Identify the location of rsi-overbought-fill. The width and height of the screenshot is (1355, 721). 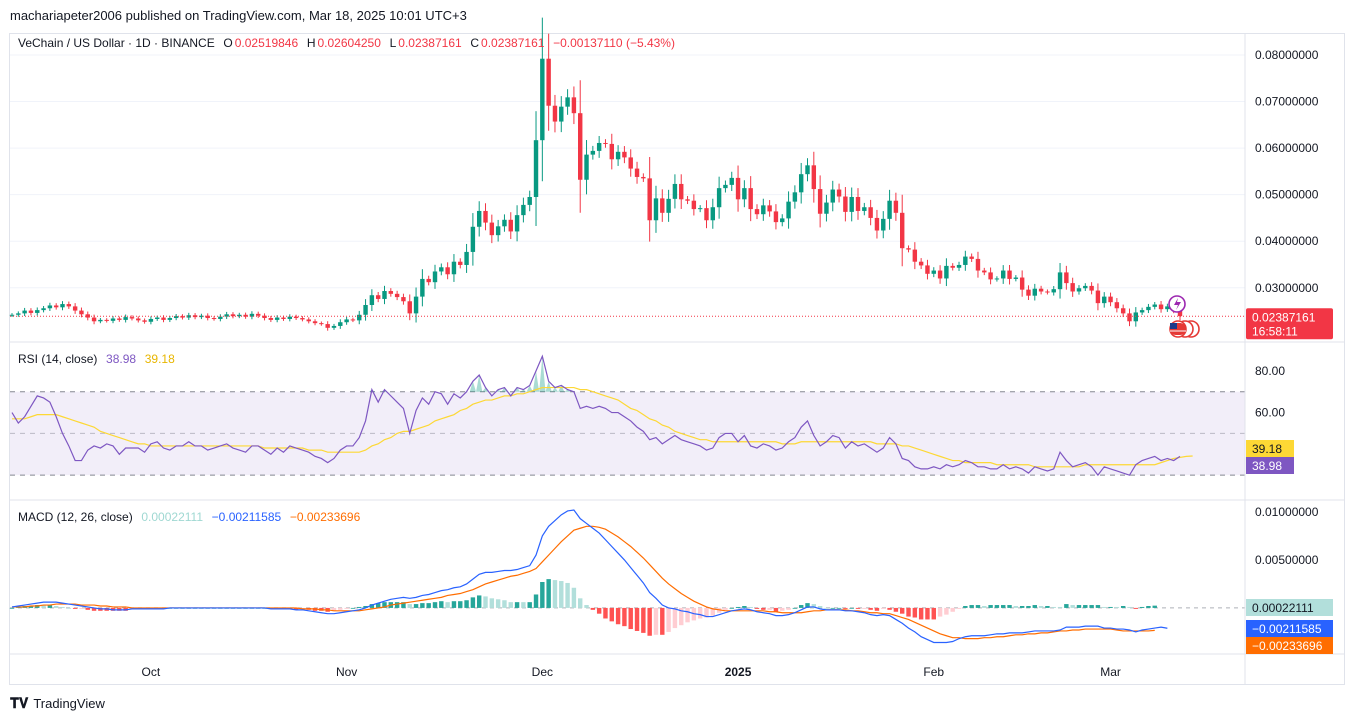
(469, 374).